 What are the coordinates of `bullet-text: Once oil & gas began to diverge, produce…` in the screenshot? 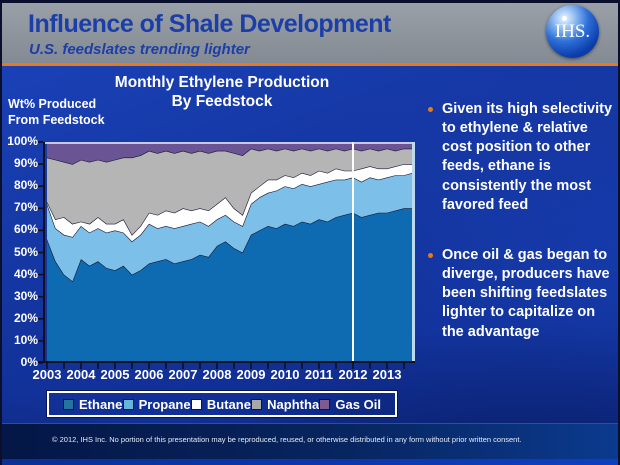 It's located at (526, 293).